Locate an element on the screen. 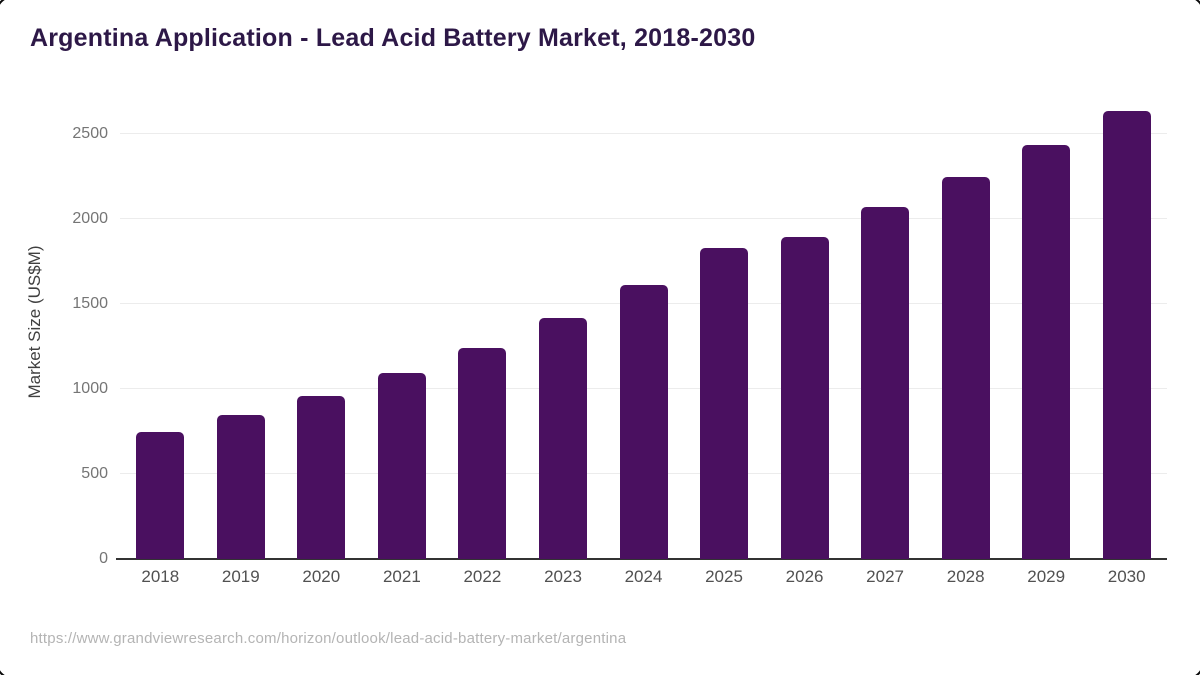  x-axis-line is located at coordinates (641, 559).